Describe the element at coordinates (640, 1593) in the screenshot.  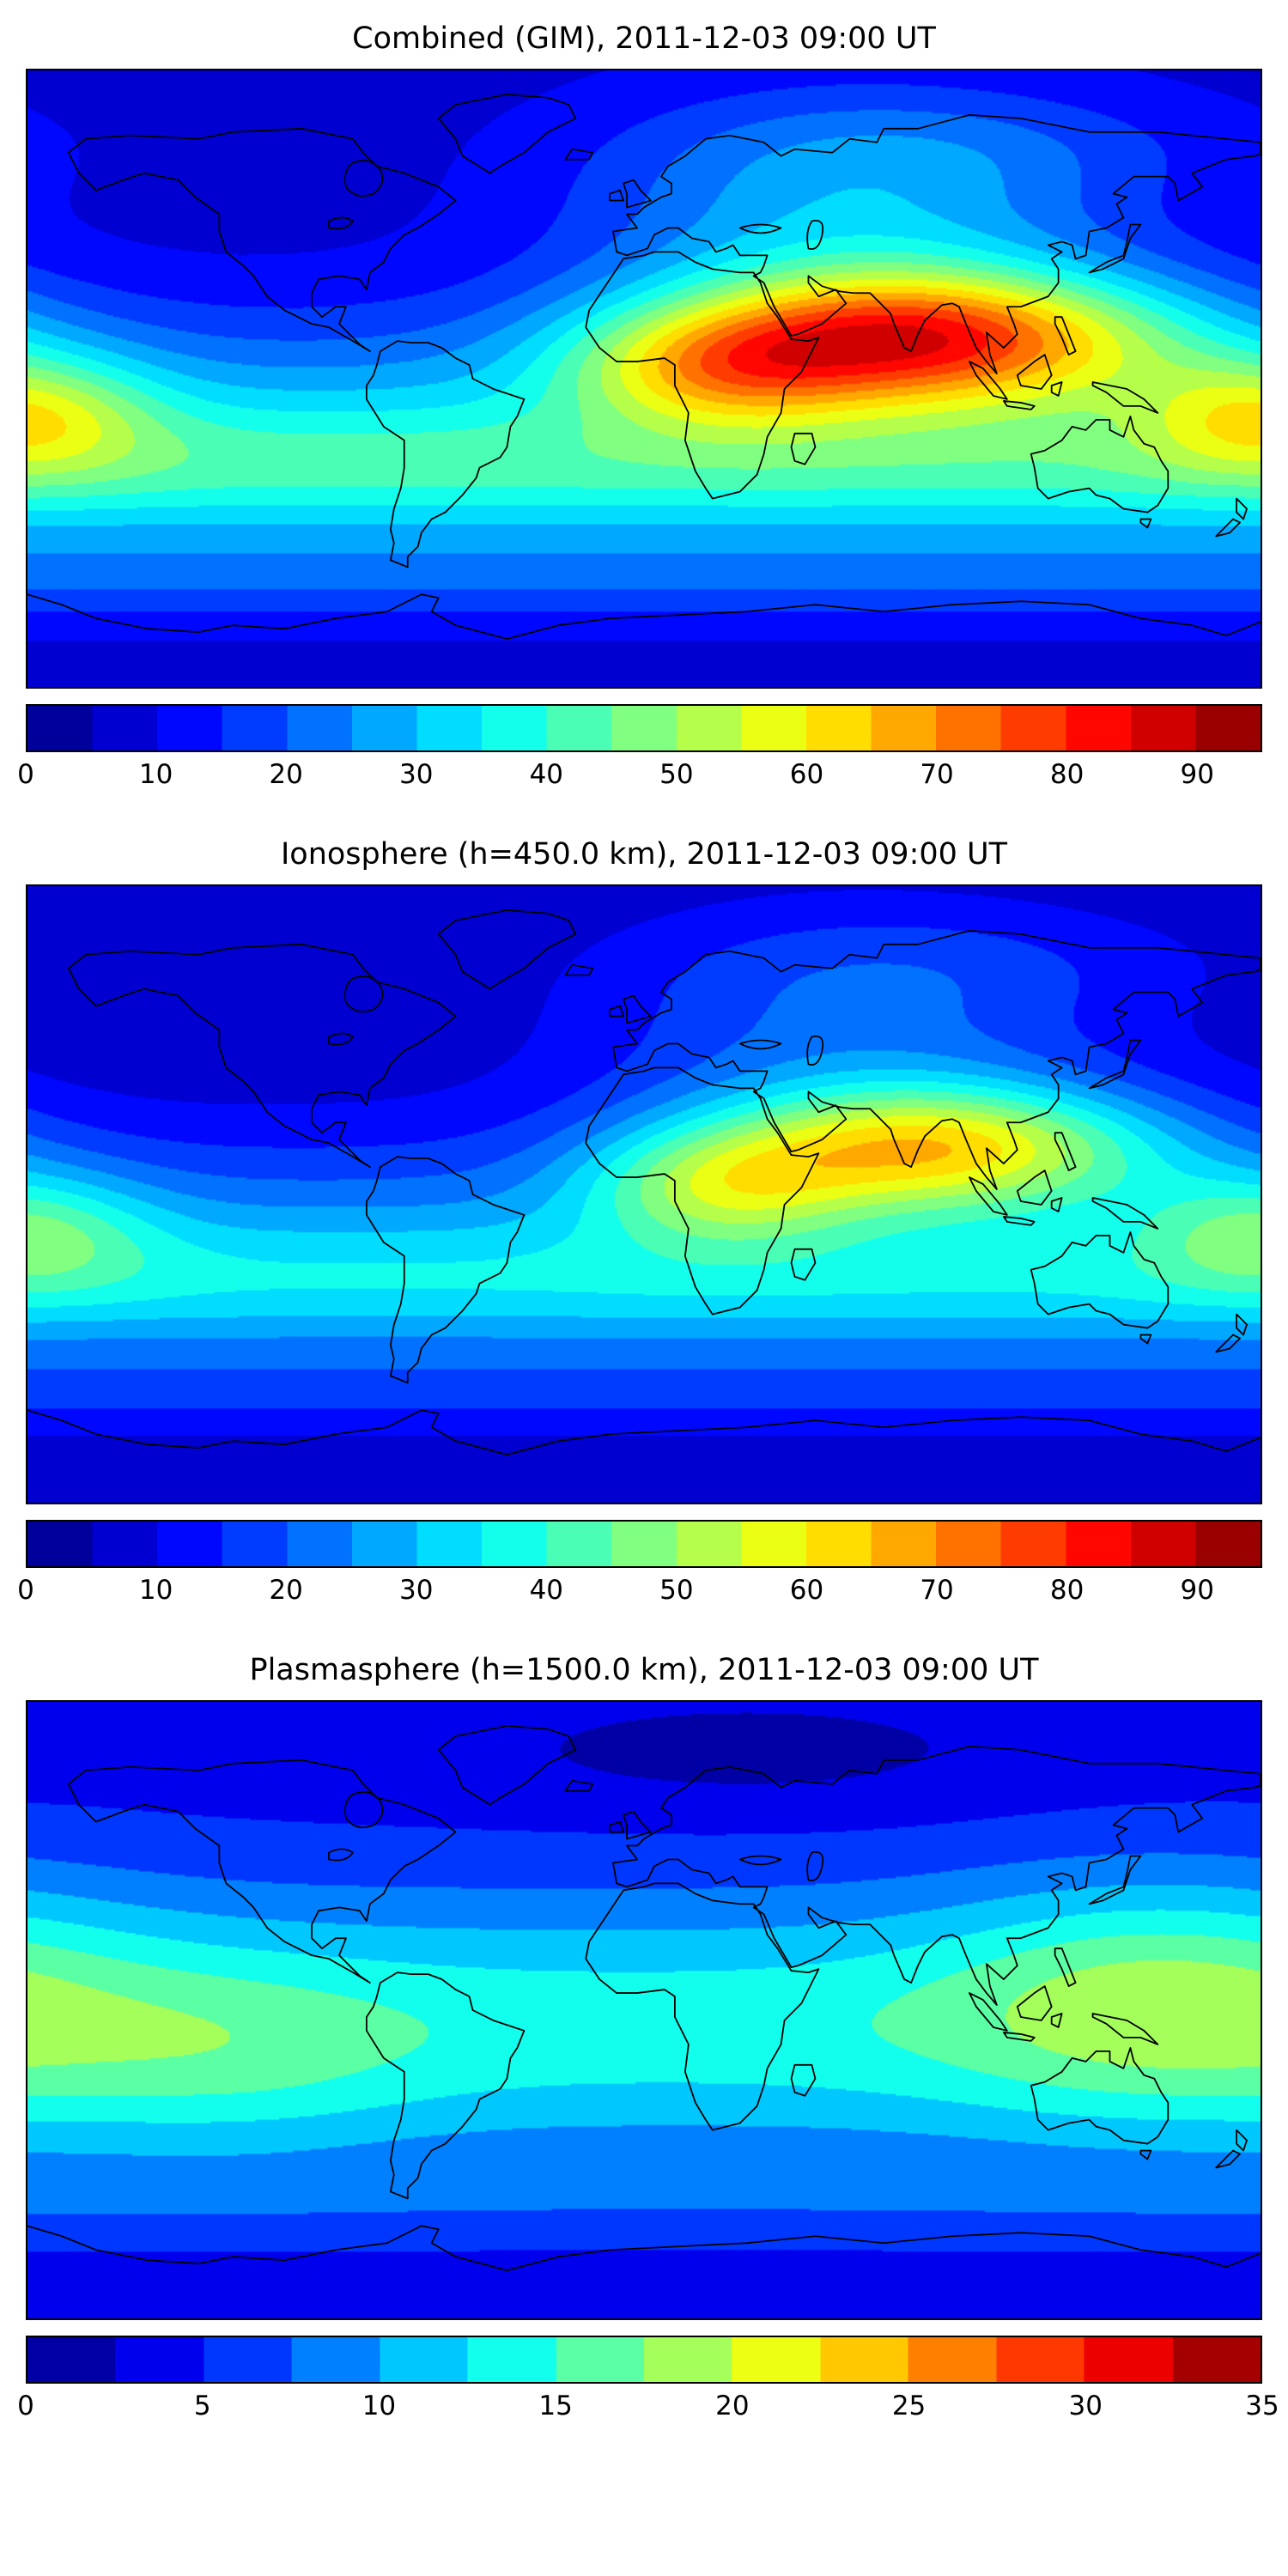
I see `colorbar-ticks-ionosphere: 0 10 20 30 40 50 60 70 80 90` at that location.